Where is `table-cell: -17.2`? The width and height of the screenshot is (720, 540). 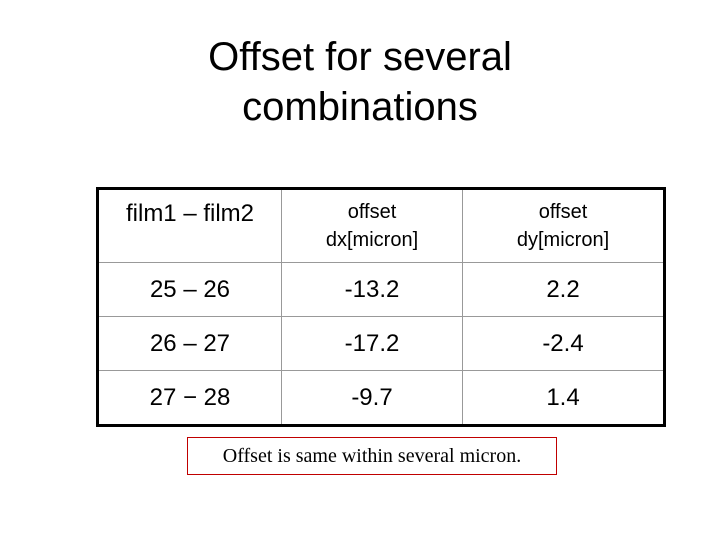 table-cell: -17.2 is located at coordinates (372, 343).